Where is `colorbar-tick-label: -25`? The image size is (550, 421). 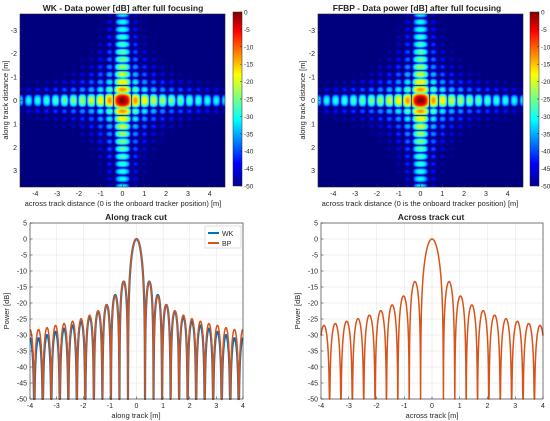 colorbar-tick-label: -25 is located at coordinates (249, 100).